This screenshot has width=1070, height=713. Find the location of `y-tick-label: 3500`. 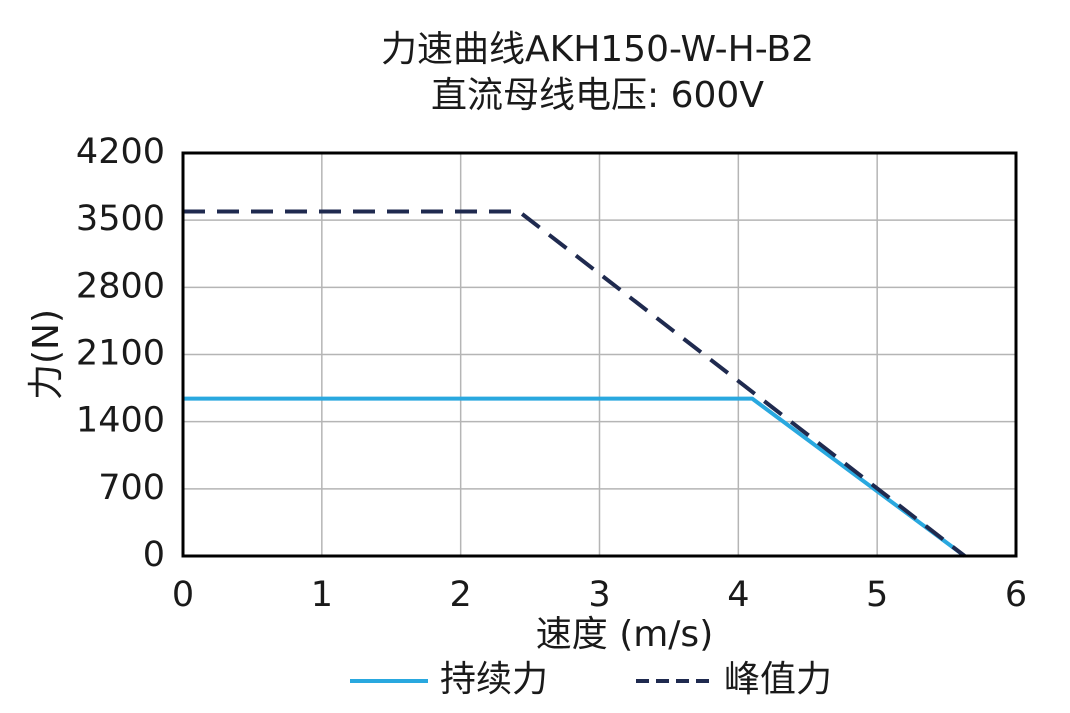

y-tick-label: 3500 is located at coordinates (120, 219).